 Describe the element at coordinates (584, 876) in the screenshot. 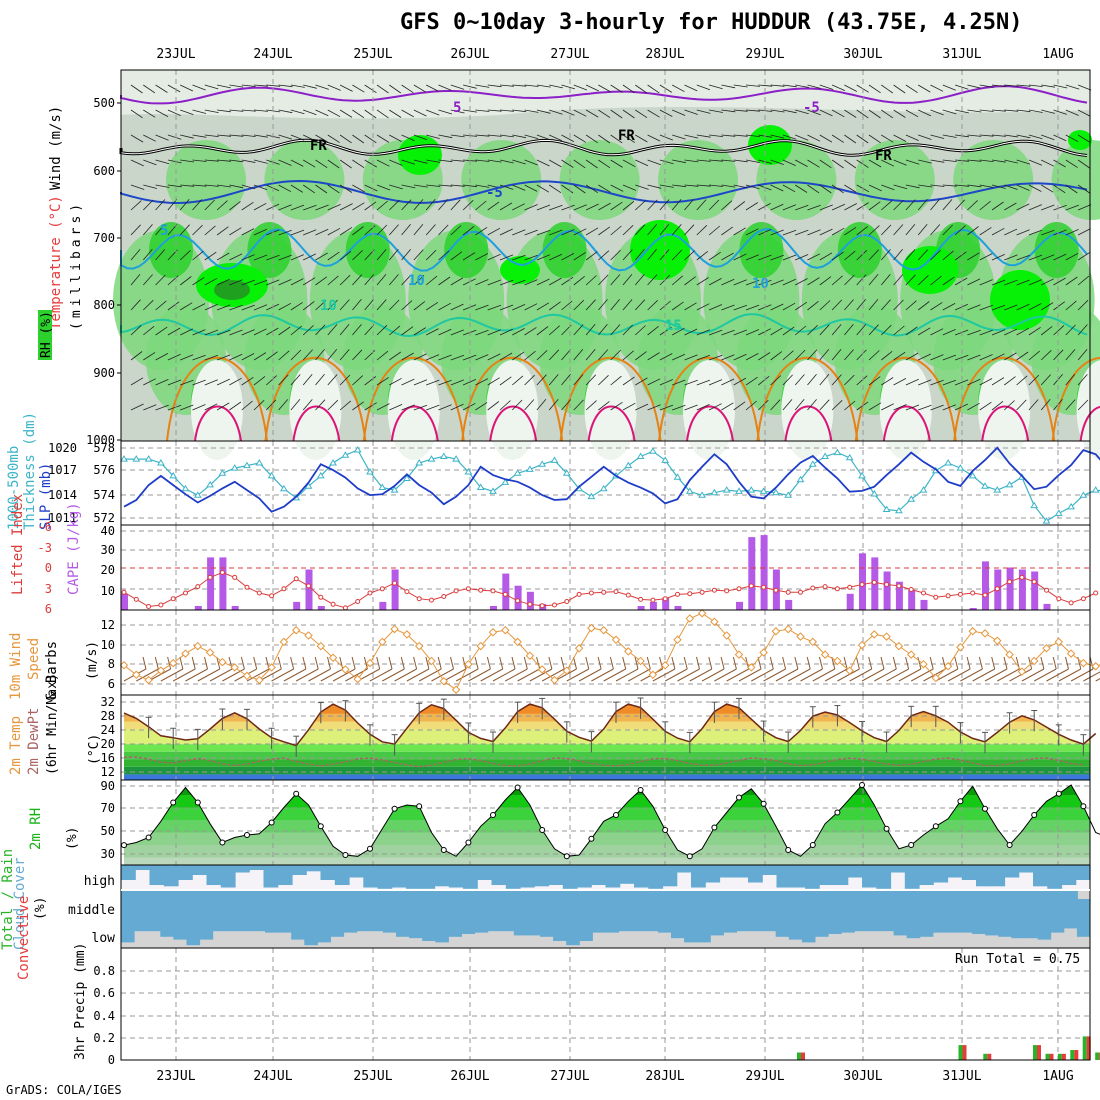

I see `cloud-high-bar` at that location.